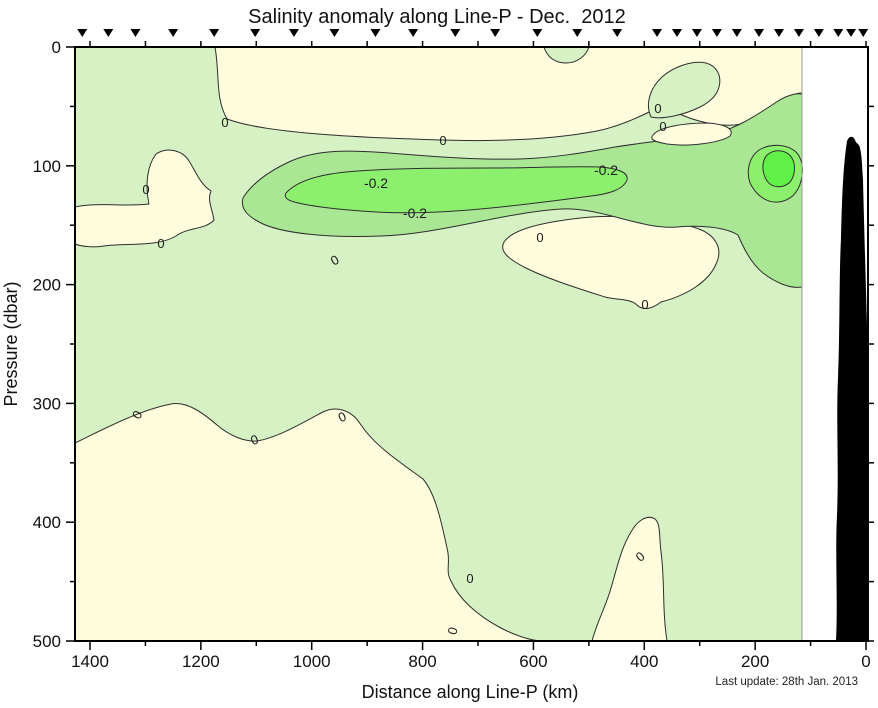 This screenshot has width=878, height=708. What do you see at coordinates (629, 579) in the screenshot?
I see `positive-region-bottom-tongue` at bounding box center [629, 579].